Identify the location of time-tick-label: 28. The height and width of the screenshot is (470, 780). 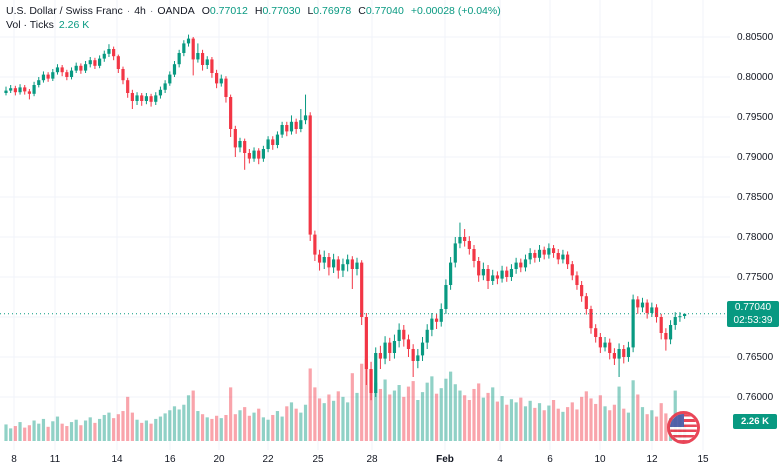
(372, 459).